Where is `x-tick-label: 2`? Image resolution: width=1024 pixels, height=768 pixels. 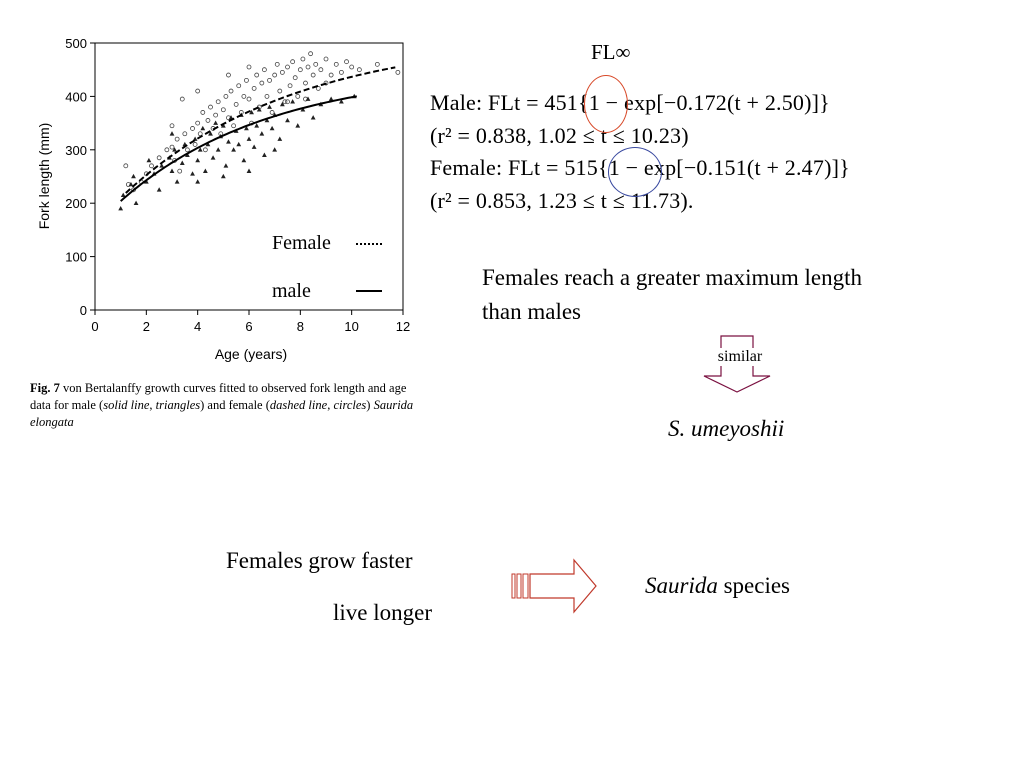 x-tick-label: 2 is located at coordinates (146, 326).